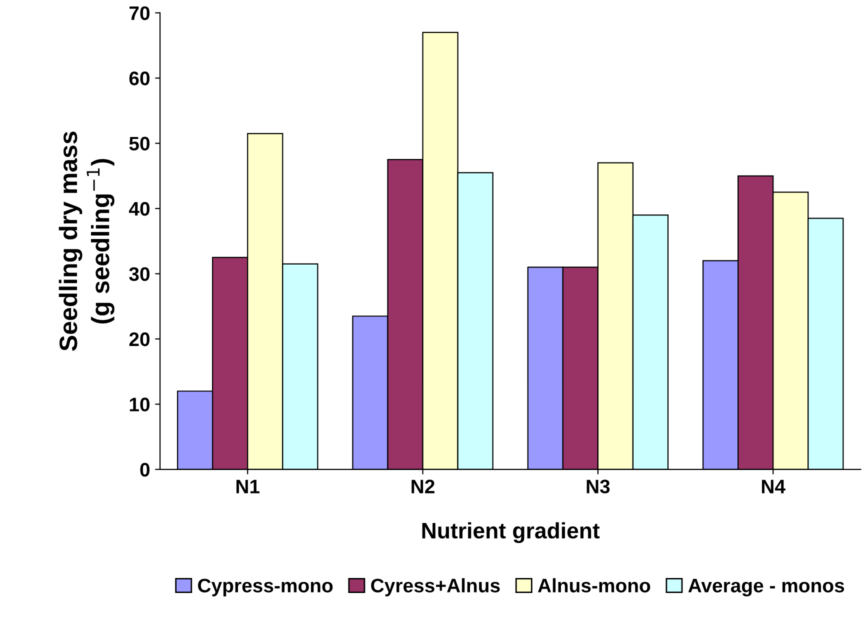 The height and width of the screenshot is (643, 865). What do you see at coordinates (139, 274) in the screenshot?
I see `y-tick-label: 30` at bounding box center [139, 274].